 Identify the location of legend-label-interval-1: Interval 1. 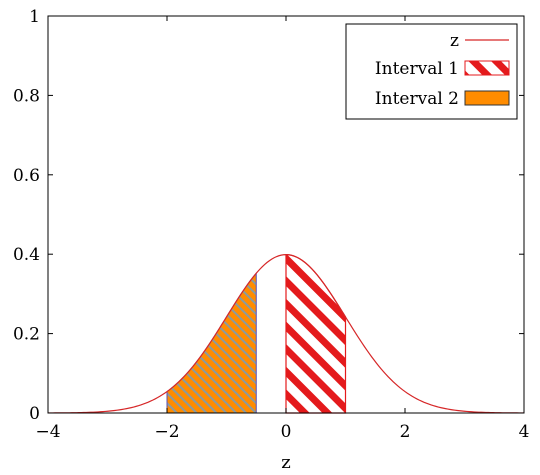
(417, 69).